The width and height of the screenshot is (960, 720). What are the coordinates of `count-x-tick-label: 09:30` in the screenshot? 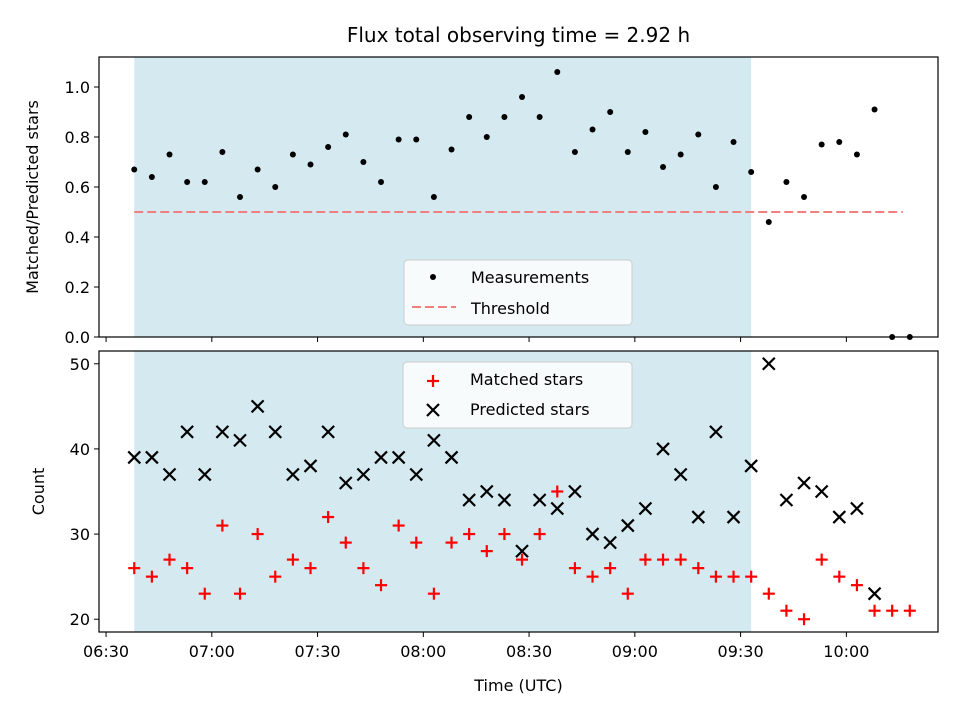 It's located at (741, 651).